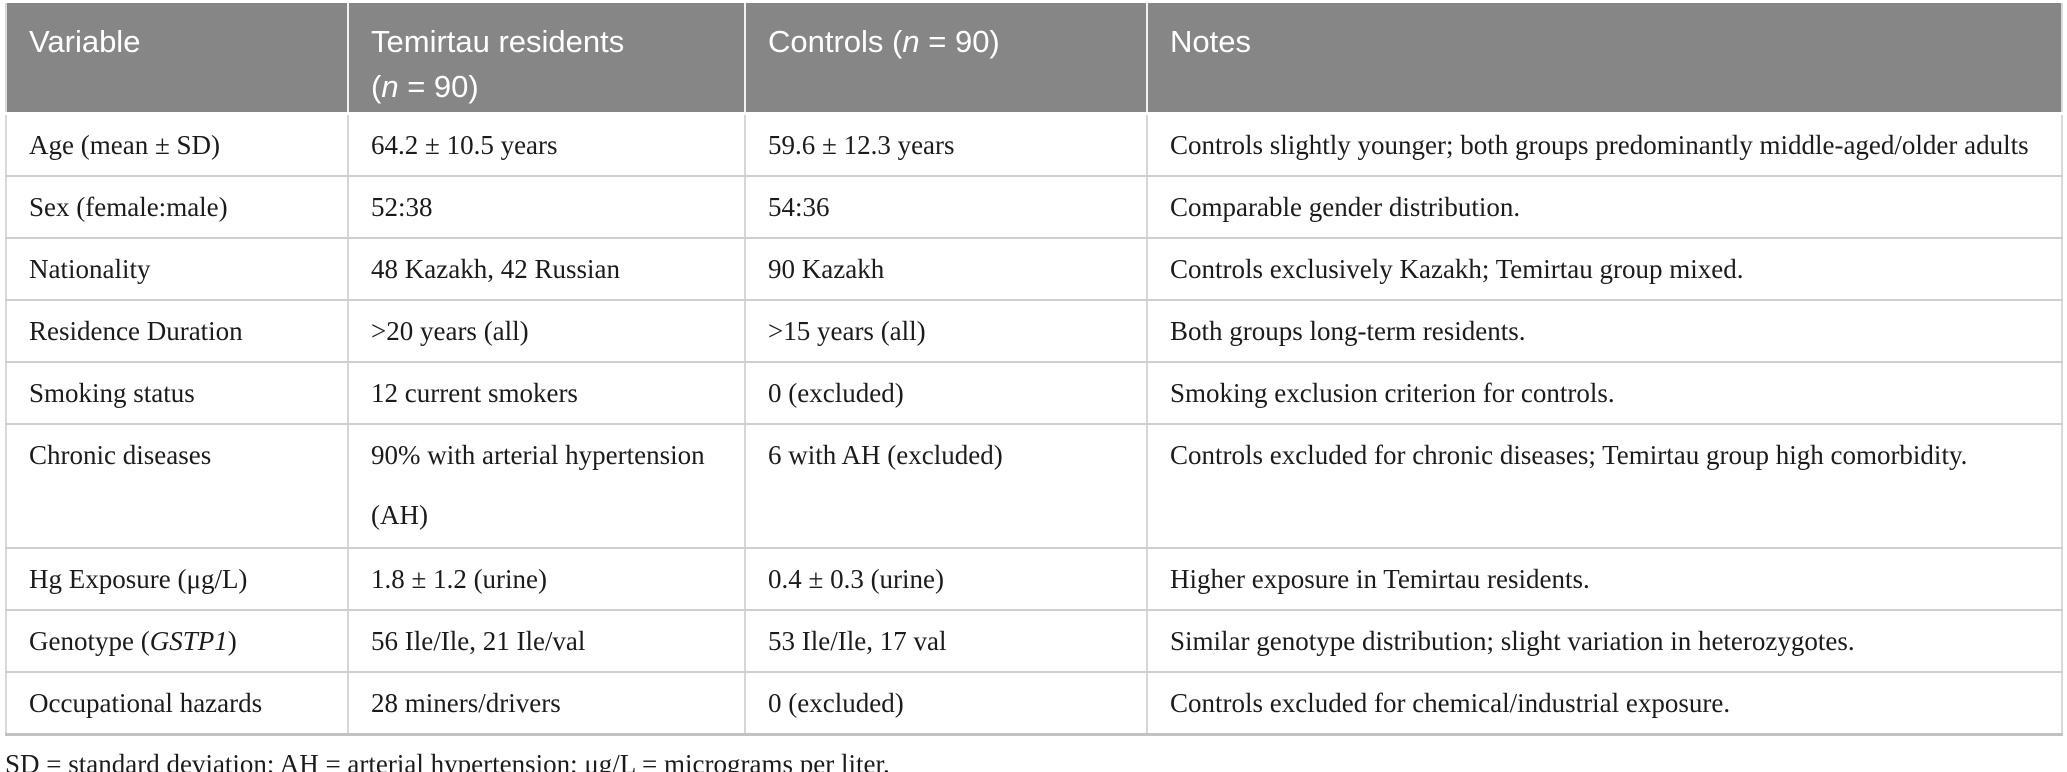 This screenshot has width=2067, height=772. Describe the element at coordinates (546, 703) in the screenshot. I see `cell-temirtau: 28 miners/drivers` at that location.